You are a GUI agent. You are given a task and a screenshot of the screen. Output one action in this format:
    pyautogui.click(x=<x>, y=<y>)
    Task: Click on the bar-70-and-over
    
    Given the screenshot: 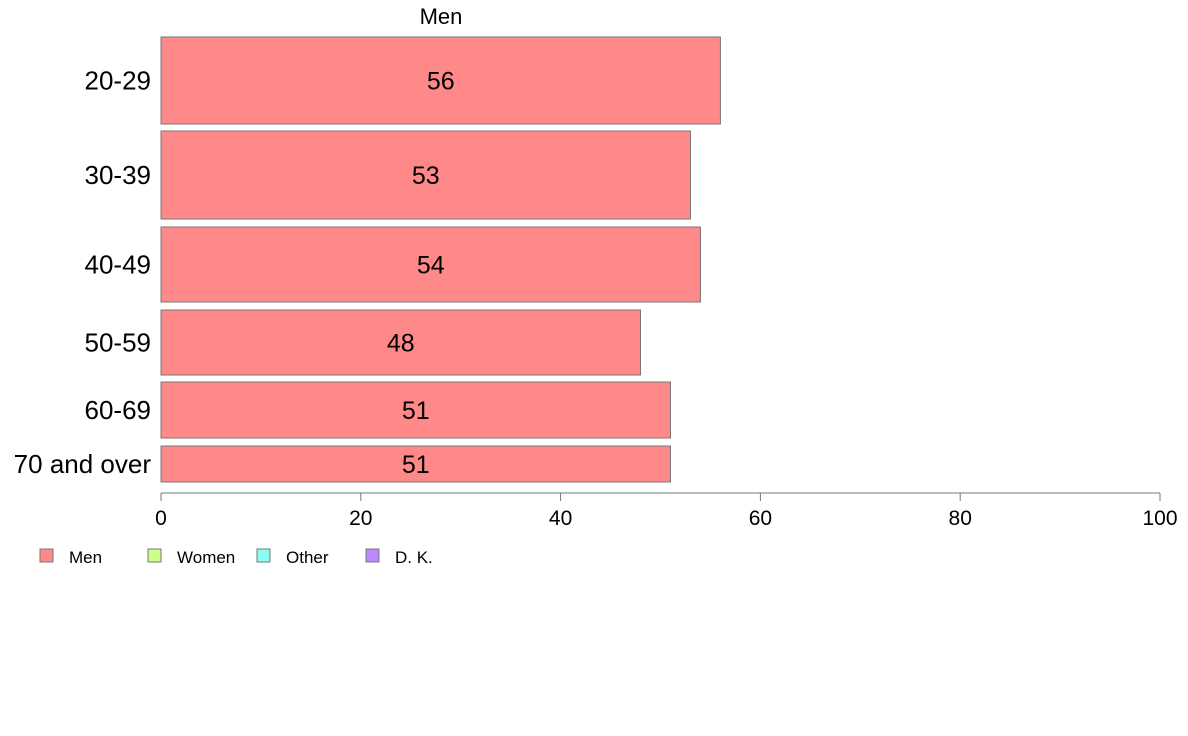 What is the action you would take?
    pyautogui.click(x=415, y=464)
    